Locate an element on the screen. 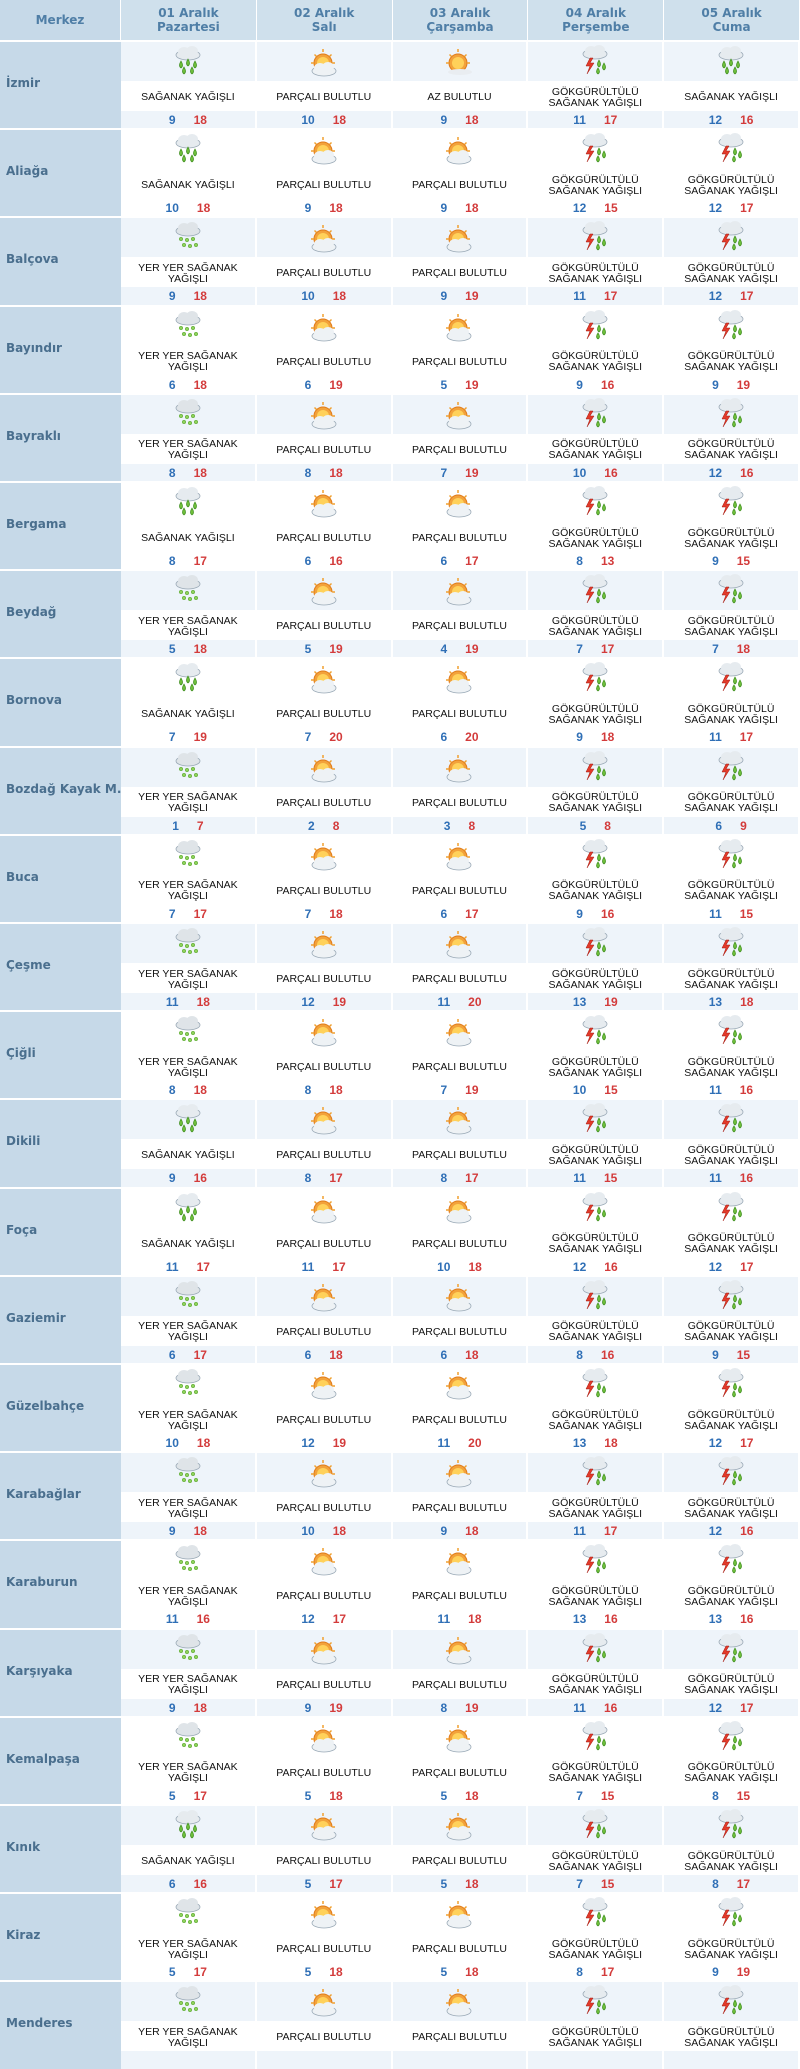 This screenshot has height=2069, width=800. city-name: Bergama is located at coordinates (36, 524).